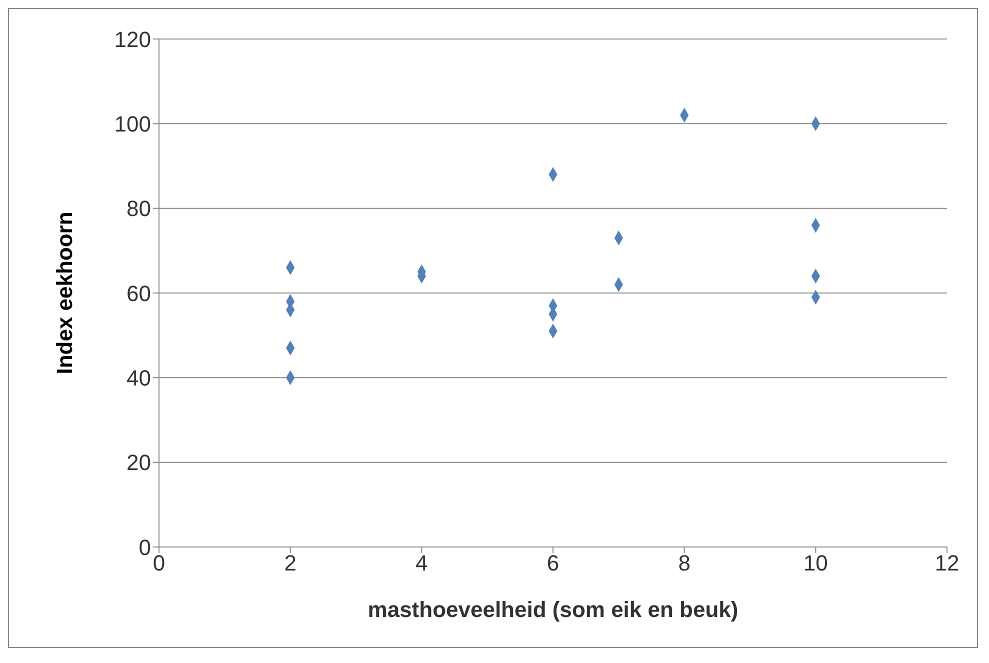  What do you see at coordinates (138, 377) in the screenshot?
I see `y-tick-label: 40` at bounding box center [138, 377].